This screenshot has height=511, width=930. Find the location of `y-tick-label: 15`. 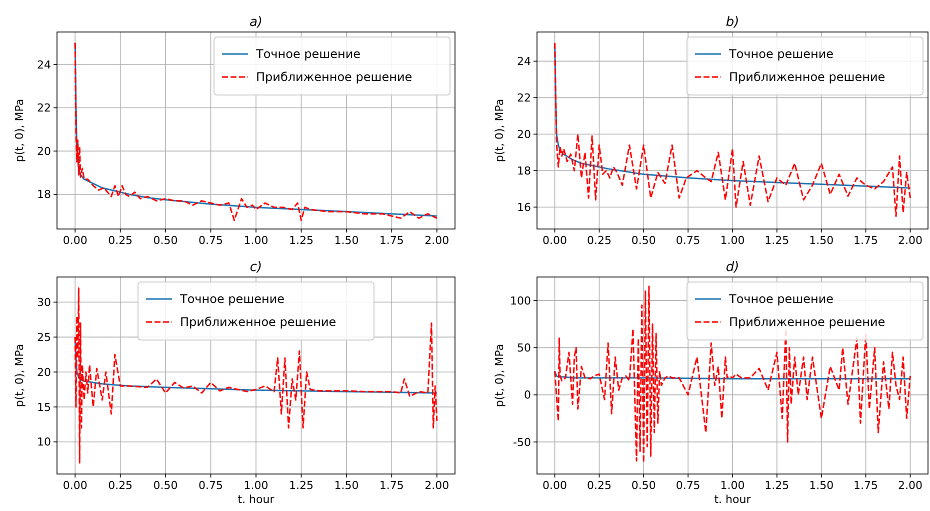

y-tick-label: 15 is located at coordinates (44, 407).